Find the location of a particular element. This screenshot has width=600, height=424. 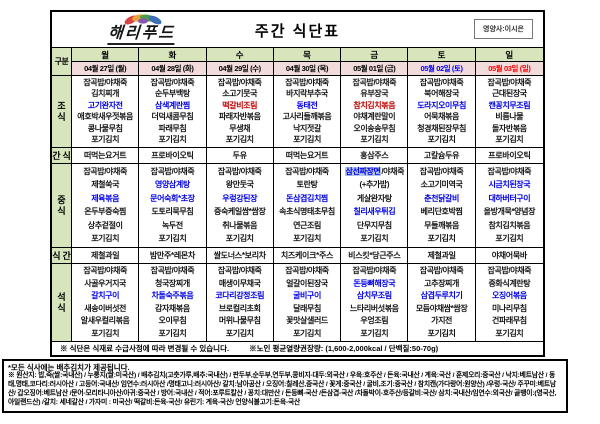

menu-item-highlight: 제육볶음 is located at coordinates (105, 198).